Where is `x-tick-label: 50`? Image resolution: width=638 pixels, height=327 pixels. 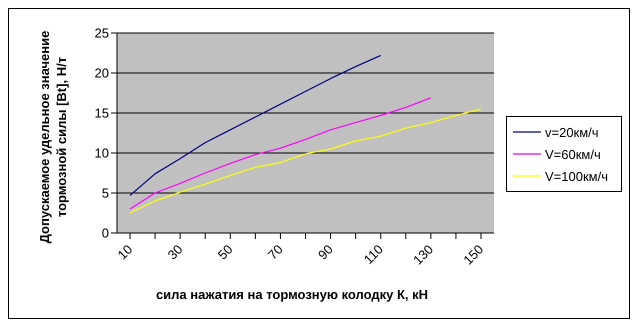 x-tick-label: 50 is located at coordinates (225, 252).